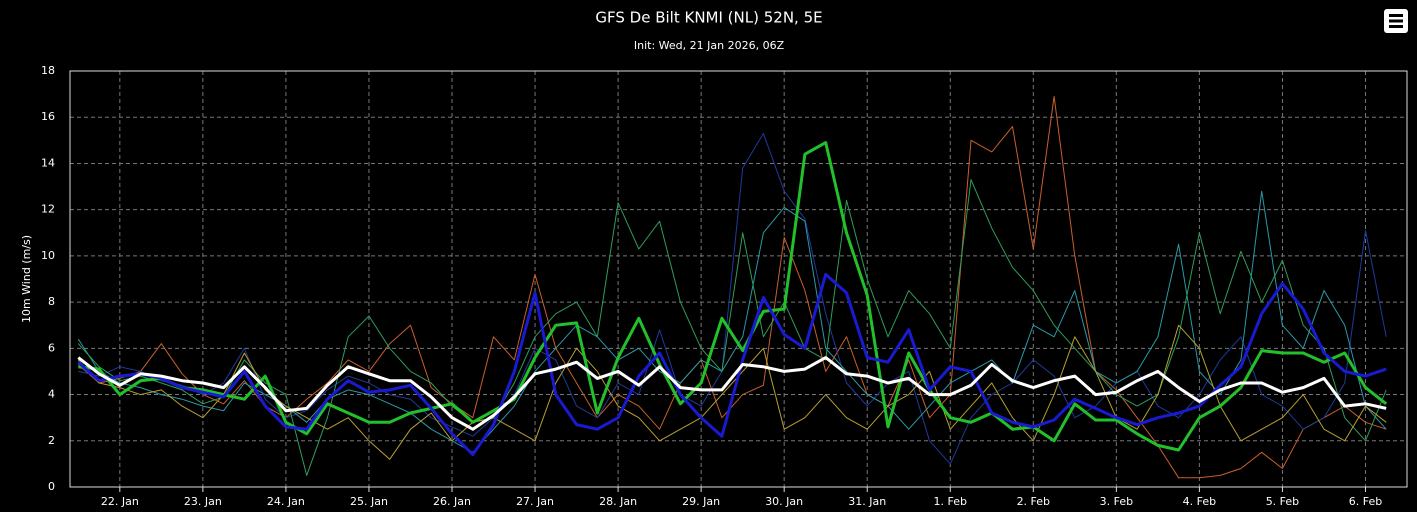  What do you see at coordinates (51, 347) in the screenshot?
I see `y-tick-label: 6` at bounding box center [51, 347].